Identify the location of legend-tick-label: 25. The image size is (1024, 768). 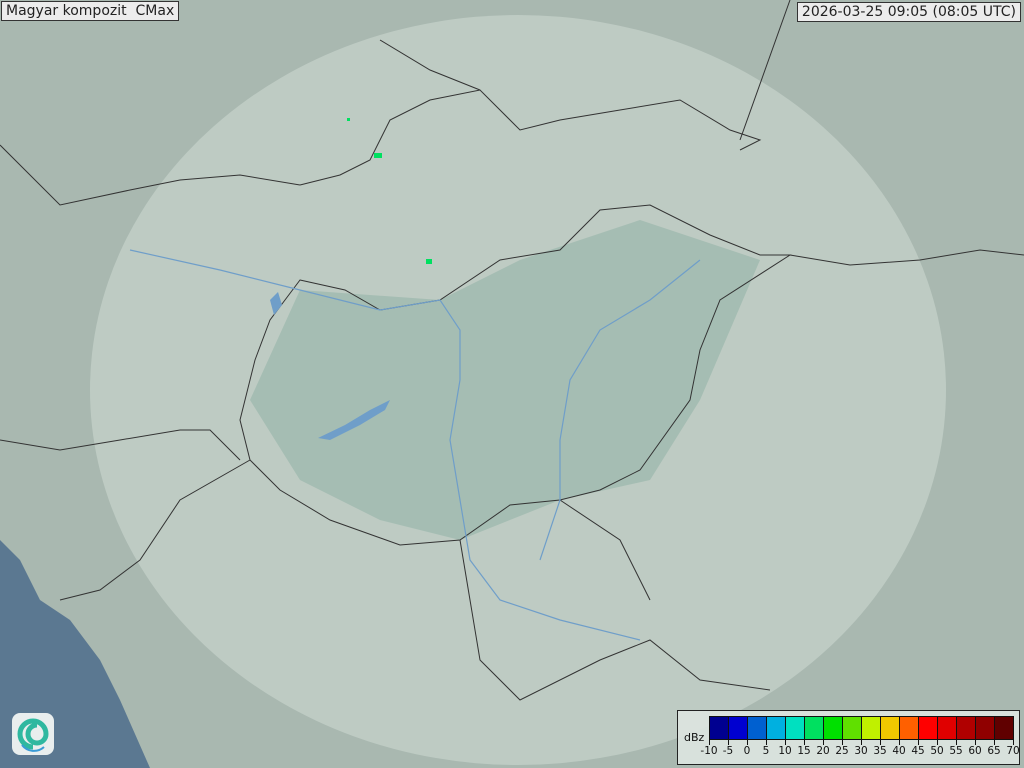
(842, 751).